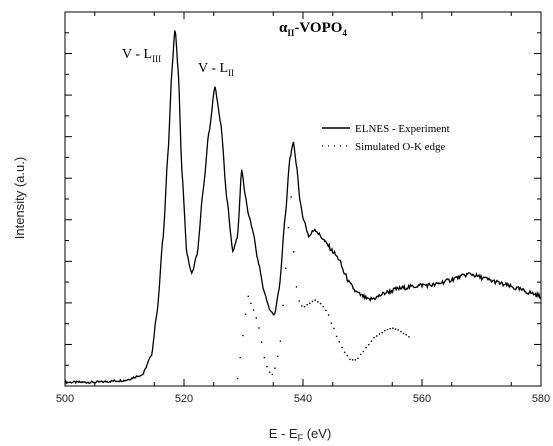  I want to click on y-axis-label: Intensity (a.u.), so click(19, 198).